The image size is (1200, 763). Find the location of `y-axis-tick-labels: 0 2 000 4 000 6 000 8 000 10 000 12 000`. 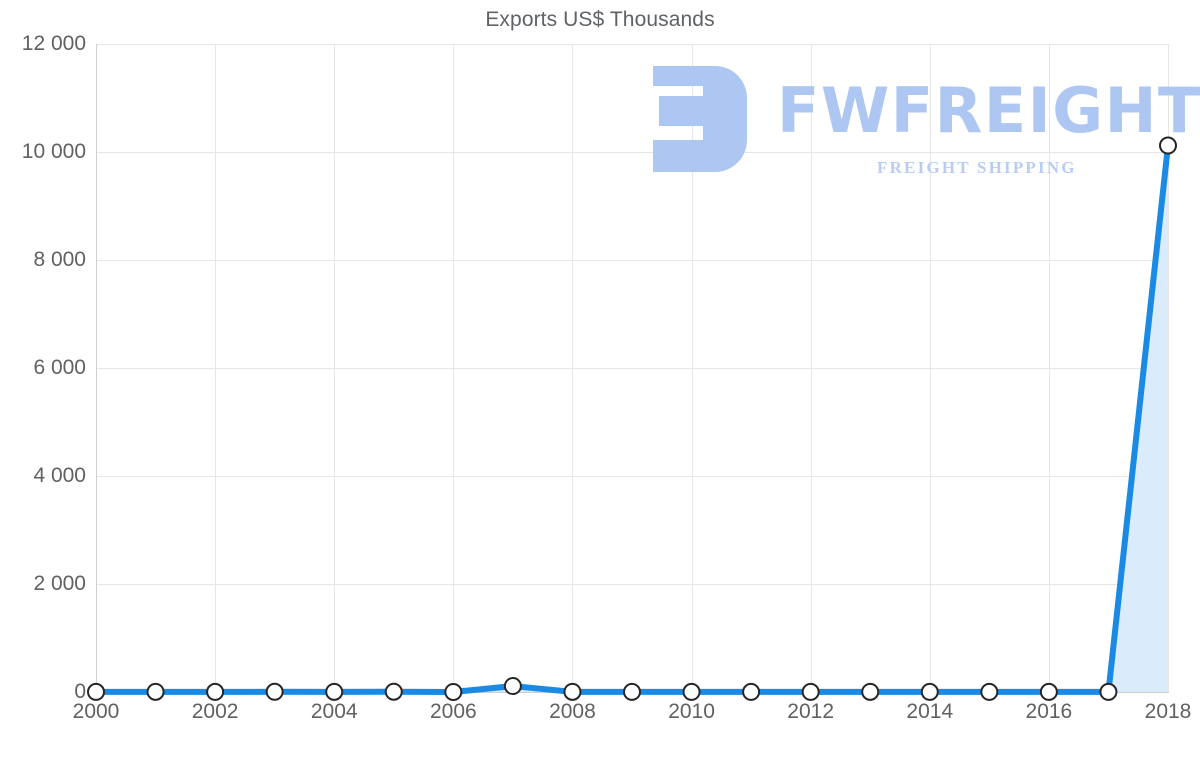

y-axis-tick-labels: 0 2 000 4 000 6 000 8 000 10 000 12 000 is located at coordinates (43, 381).